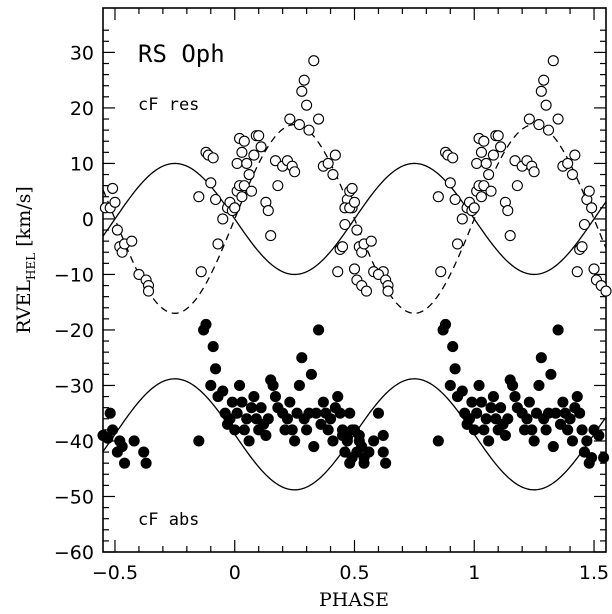 The width and height of the screenshot is (612, 614). Describe the element at coordinates (74, 442) in the screenshot. I see `y-tick-label: −40` at that location.